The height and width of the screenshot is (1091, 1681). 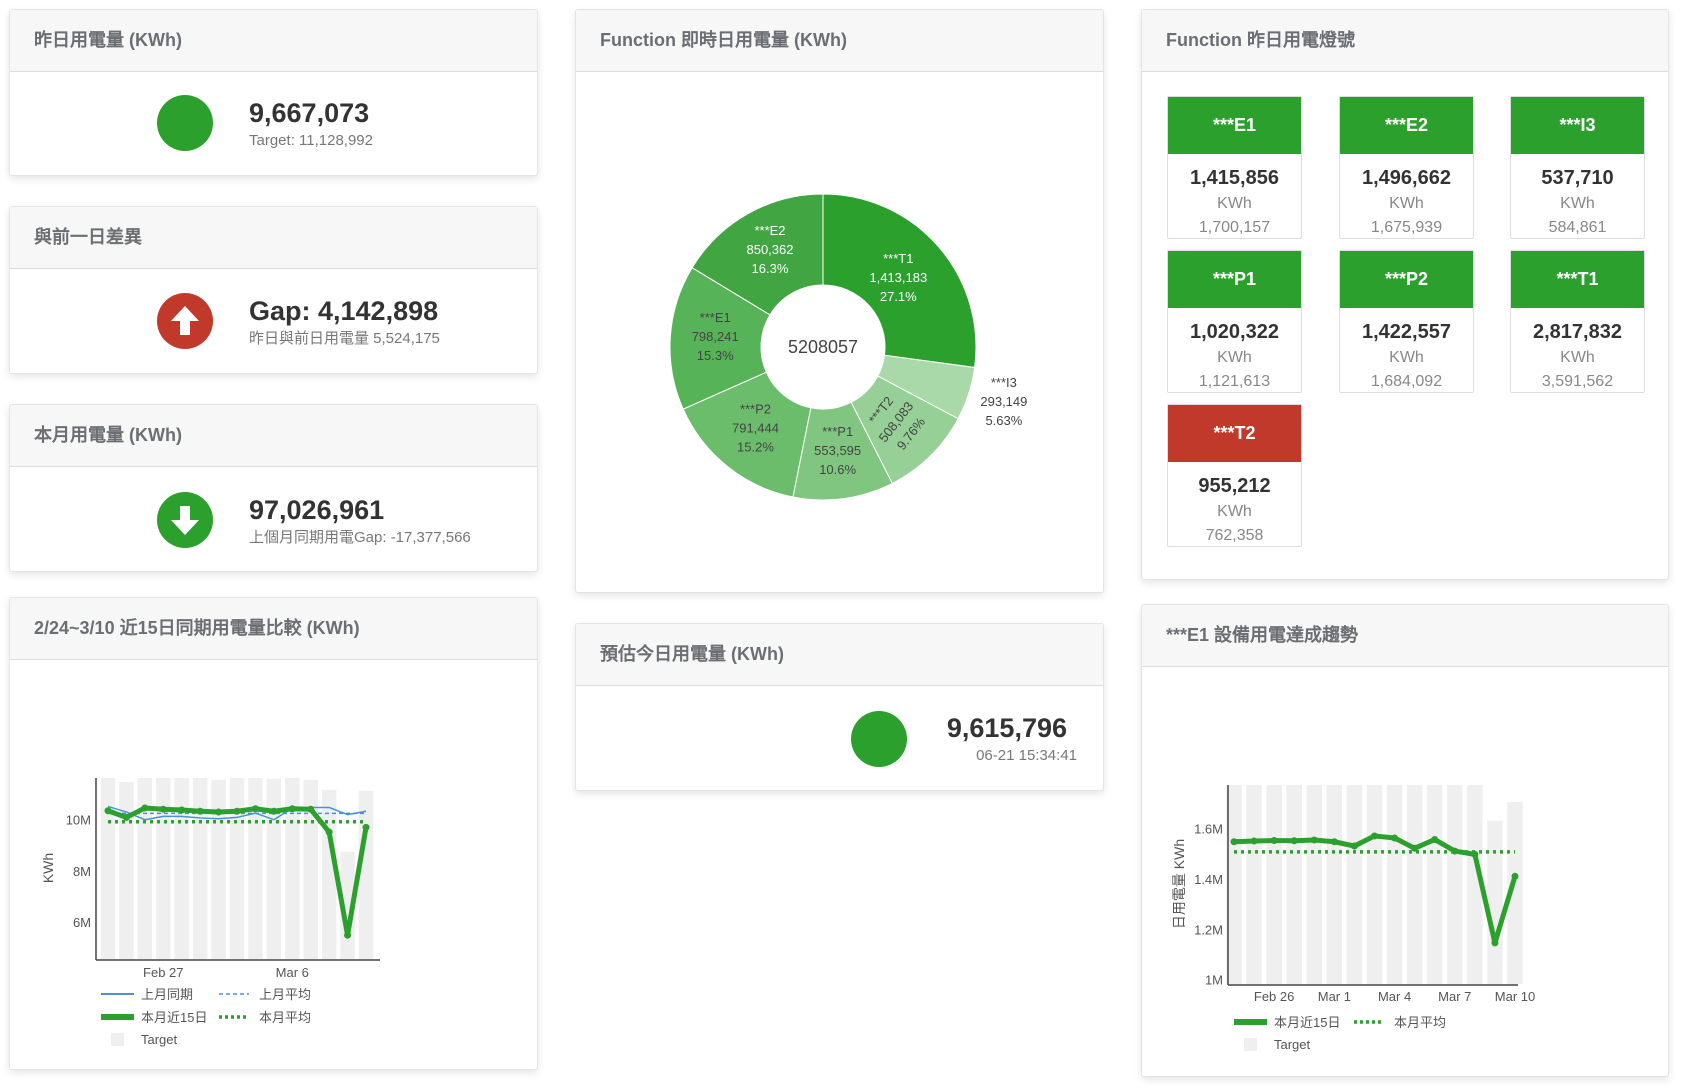 I want to click on light-target: 584,861, so click(x=1577, y=227).